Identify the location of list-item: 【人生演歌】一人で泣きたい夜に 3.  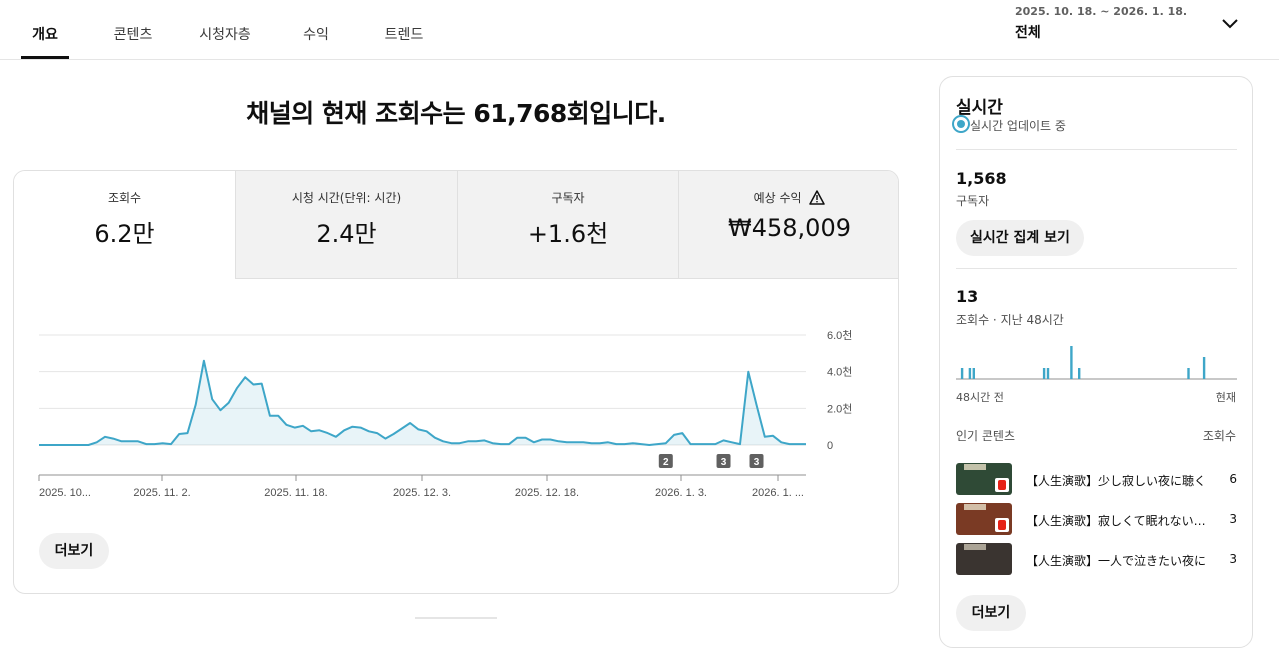
(1096, 560).